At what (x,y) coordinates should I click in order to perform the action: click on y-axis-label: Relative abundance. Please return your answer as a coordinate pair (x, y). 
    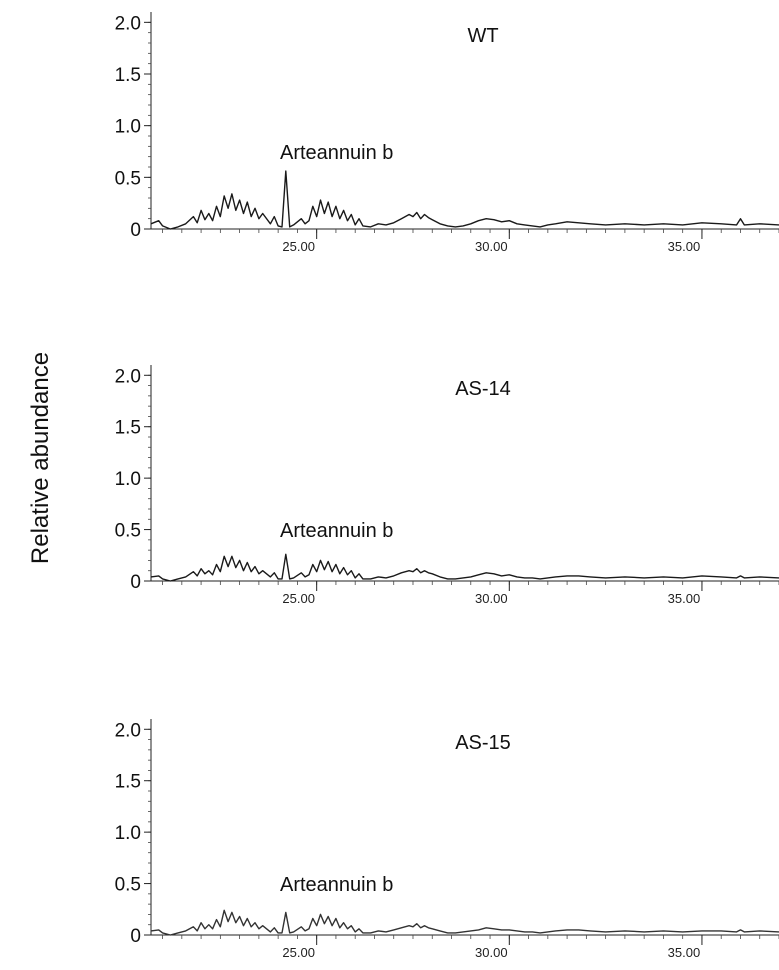
    Looking at the image, I should click on (40, 458).